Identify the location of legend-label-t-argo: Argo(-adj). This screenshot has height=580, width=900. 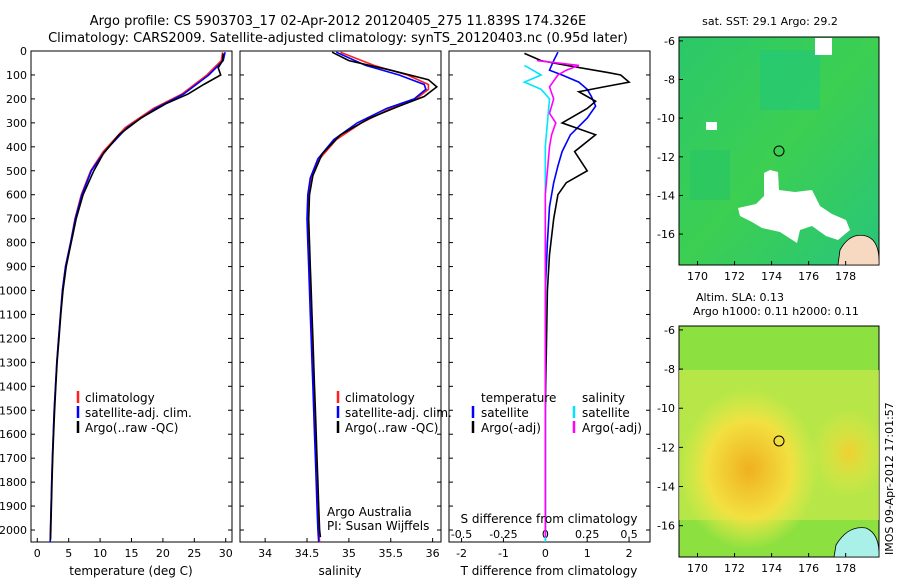
(511, 428).